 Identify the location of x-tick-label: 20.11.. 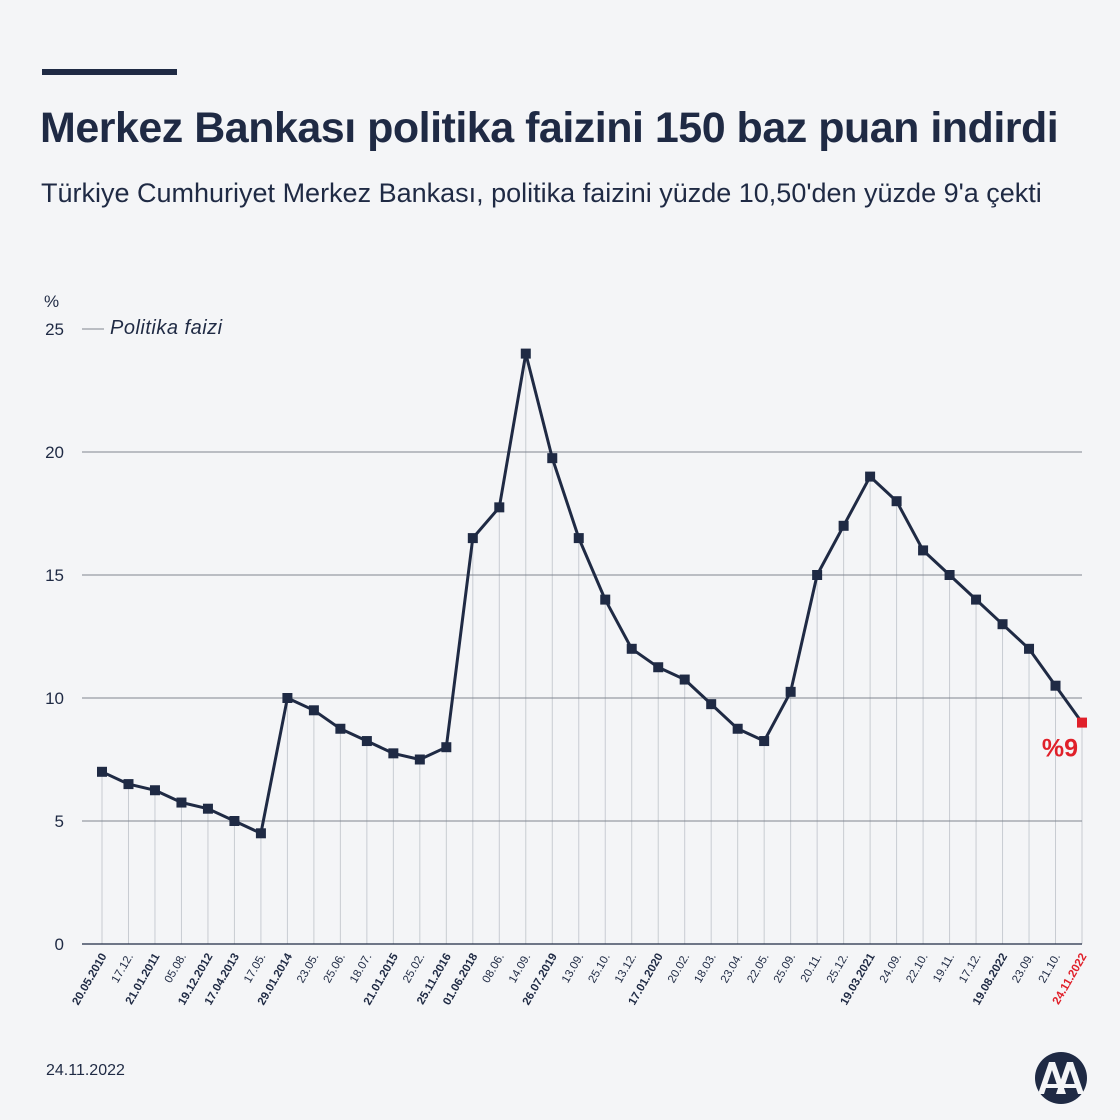
(812, 968).